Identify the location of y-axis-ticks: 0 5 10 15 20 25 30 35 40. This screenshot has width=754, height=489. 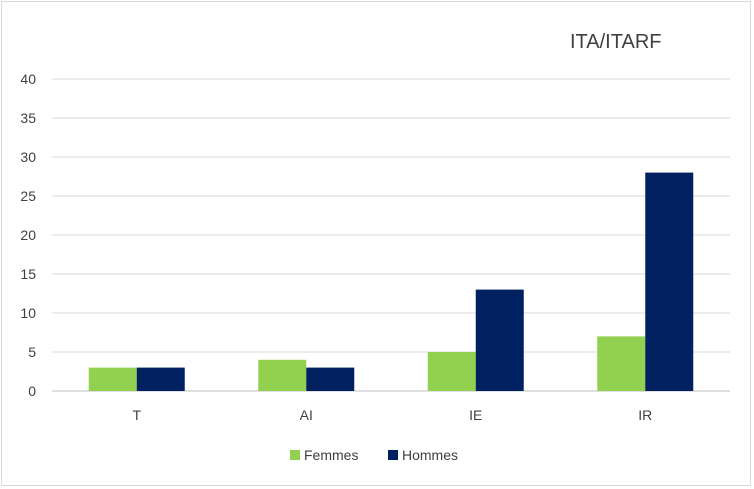
(28, 235).